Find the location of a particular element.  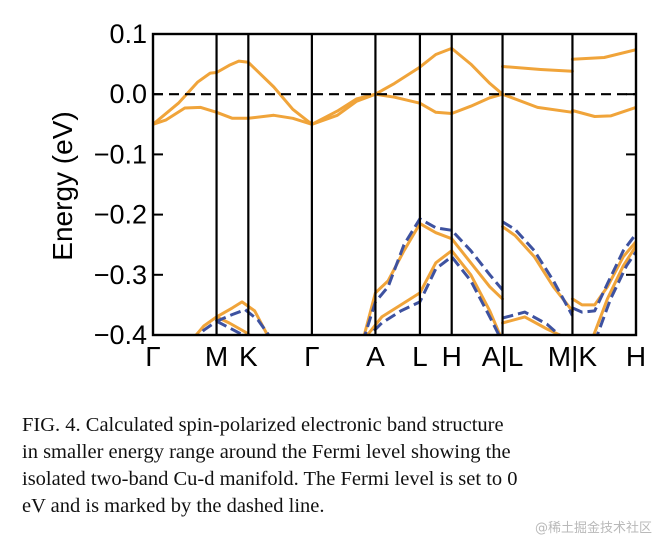

y-tick-label: −0.3 is located at coordinates (120, 275).